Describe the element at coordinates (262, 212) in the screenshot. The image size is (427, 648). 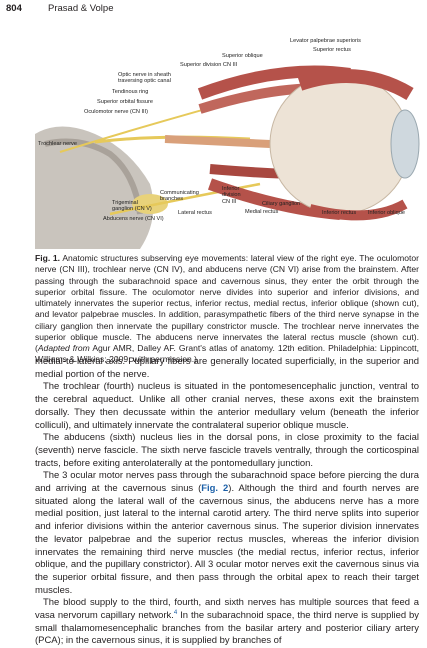
I see `figure-label: Medial rectus` at that location.